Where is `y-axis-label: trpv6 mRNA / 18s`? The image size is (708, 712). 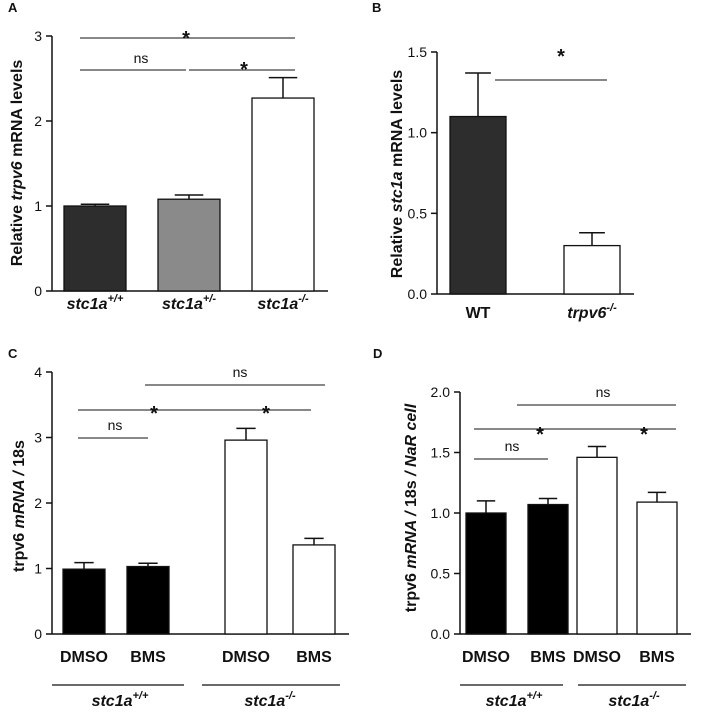
y-axis-label: trpv6 mRNA / 18s is located at coordinates (19, 506).